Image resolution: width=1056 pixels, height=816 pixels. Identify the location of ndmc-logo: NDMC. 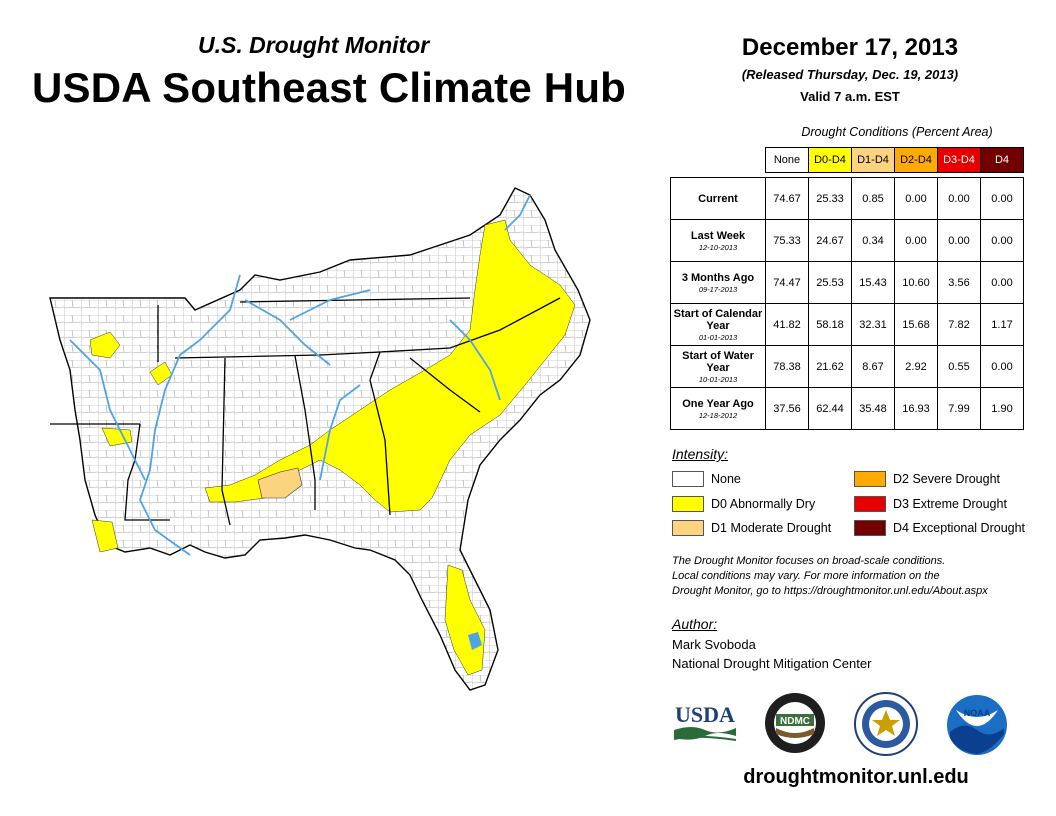
(795, 723).